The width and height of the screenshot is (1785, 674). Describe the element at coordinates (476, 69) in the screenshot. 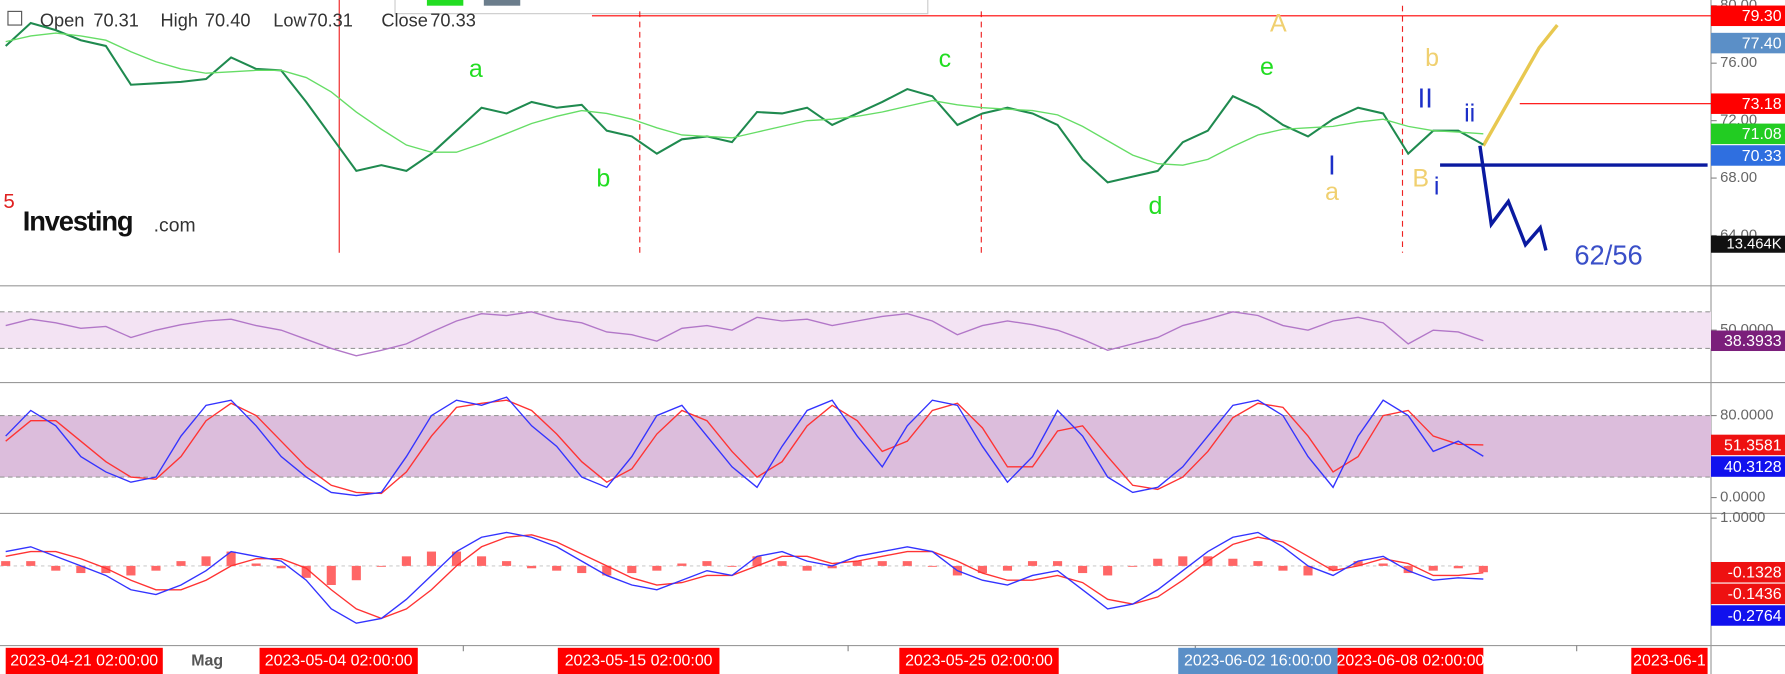

I see `wave-label: a` at that location.